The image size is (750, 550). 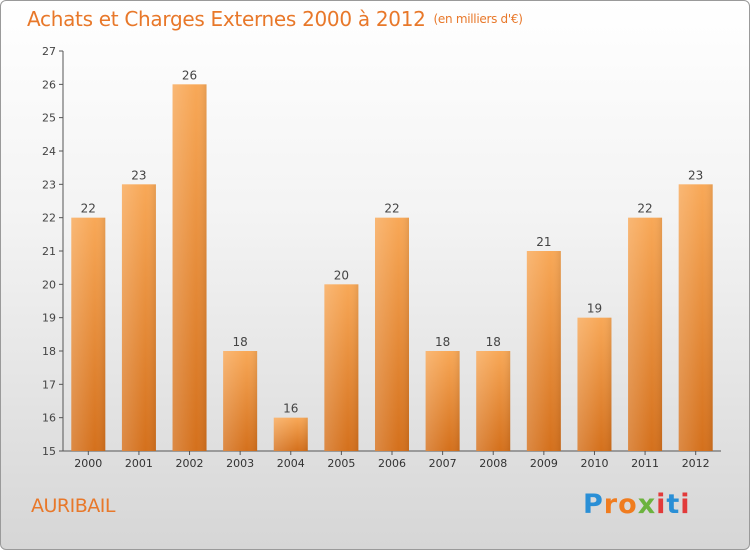 I want to click on x-tick-label-2008: 2008, so click(x=493, y=463).